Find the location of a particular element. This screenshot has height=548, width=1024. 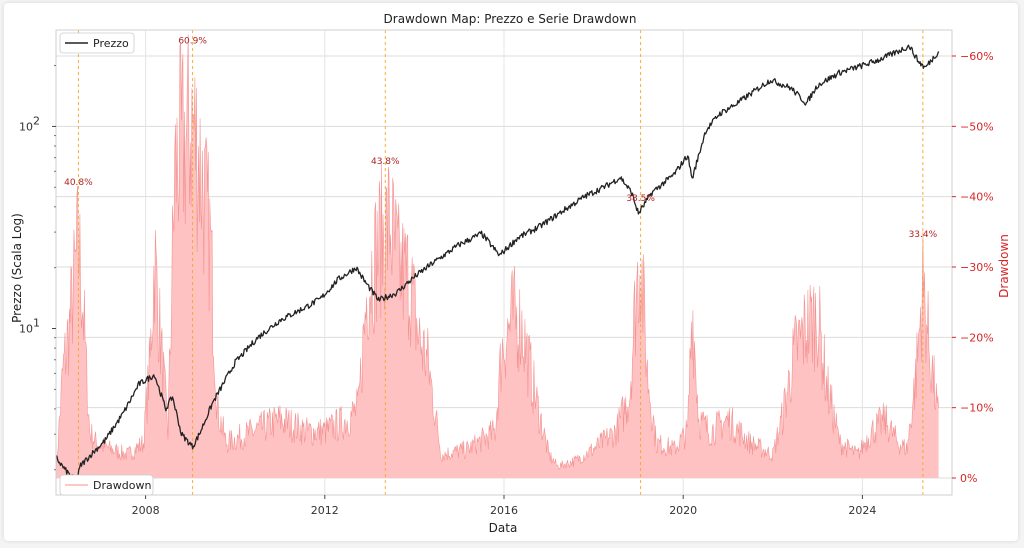

y-axis-right-label: Drawdown is located at coordinates (1004, 266).